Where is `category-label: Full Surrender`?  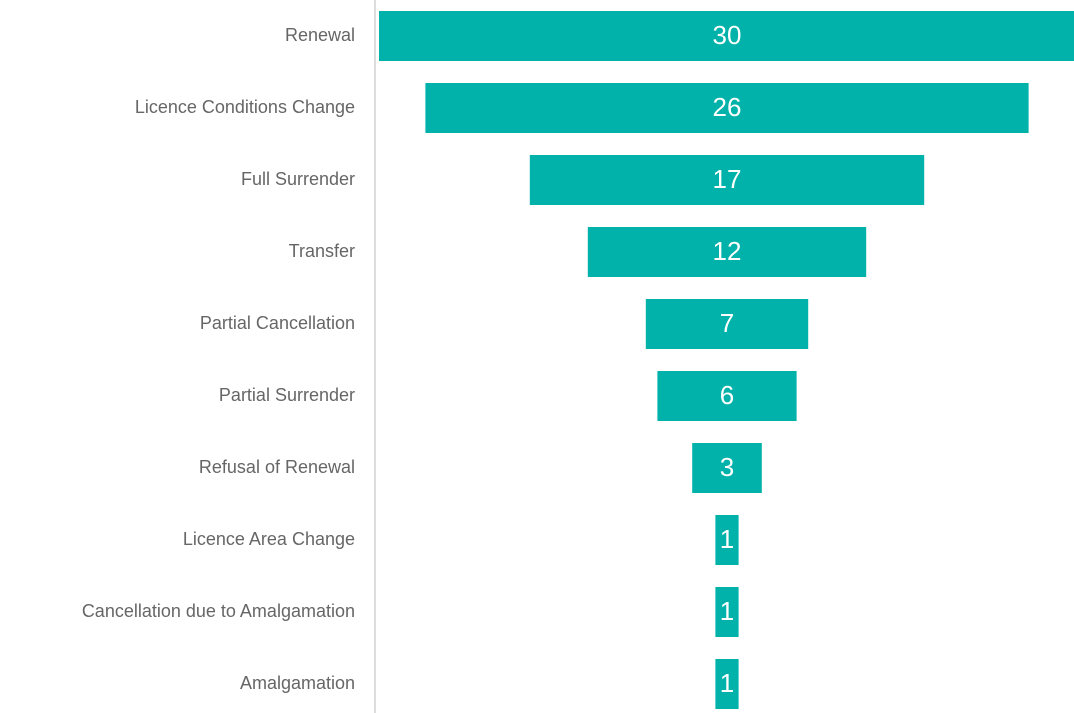 category-label: Full Surrender is located at coordinates (298, 179).